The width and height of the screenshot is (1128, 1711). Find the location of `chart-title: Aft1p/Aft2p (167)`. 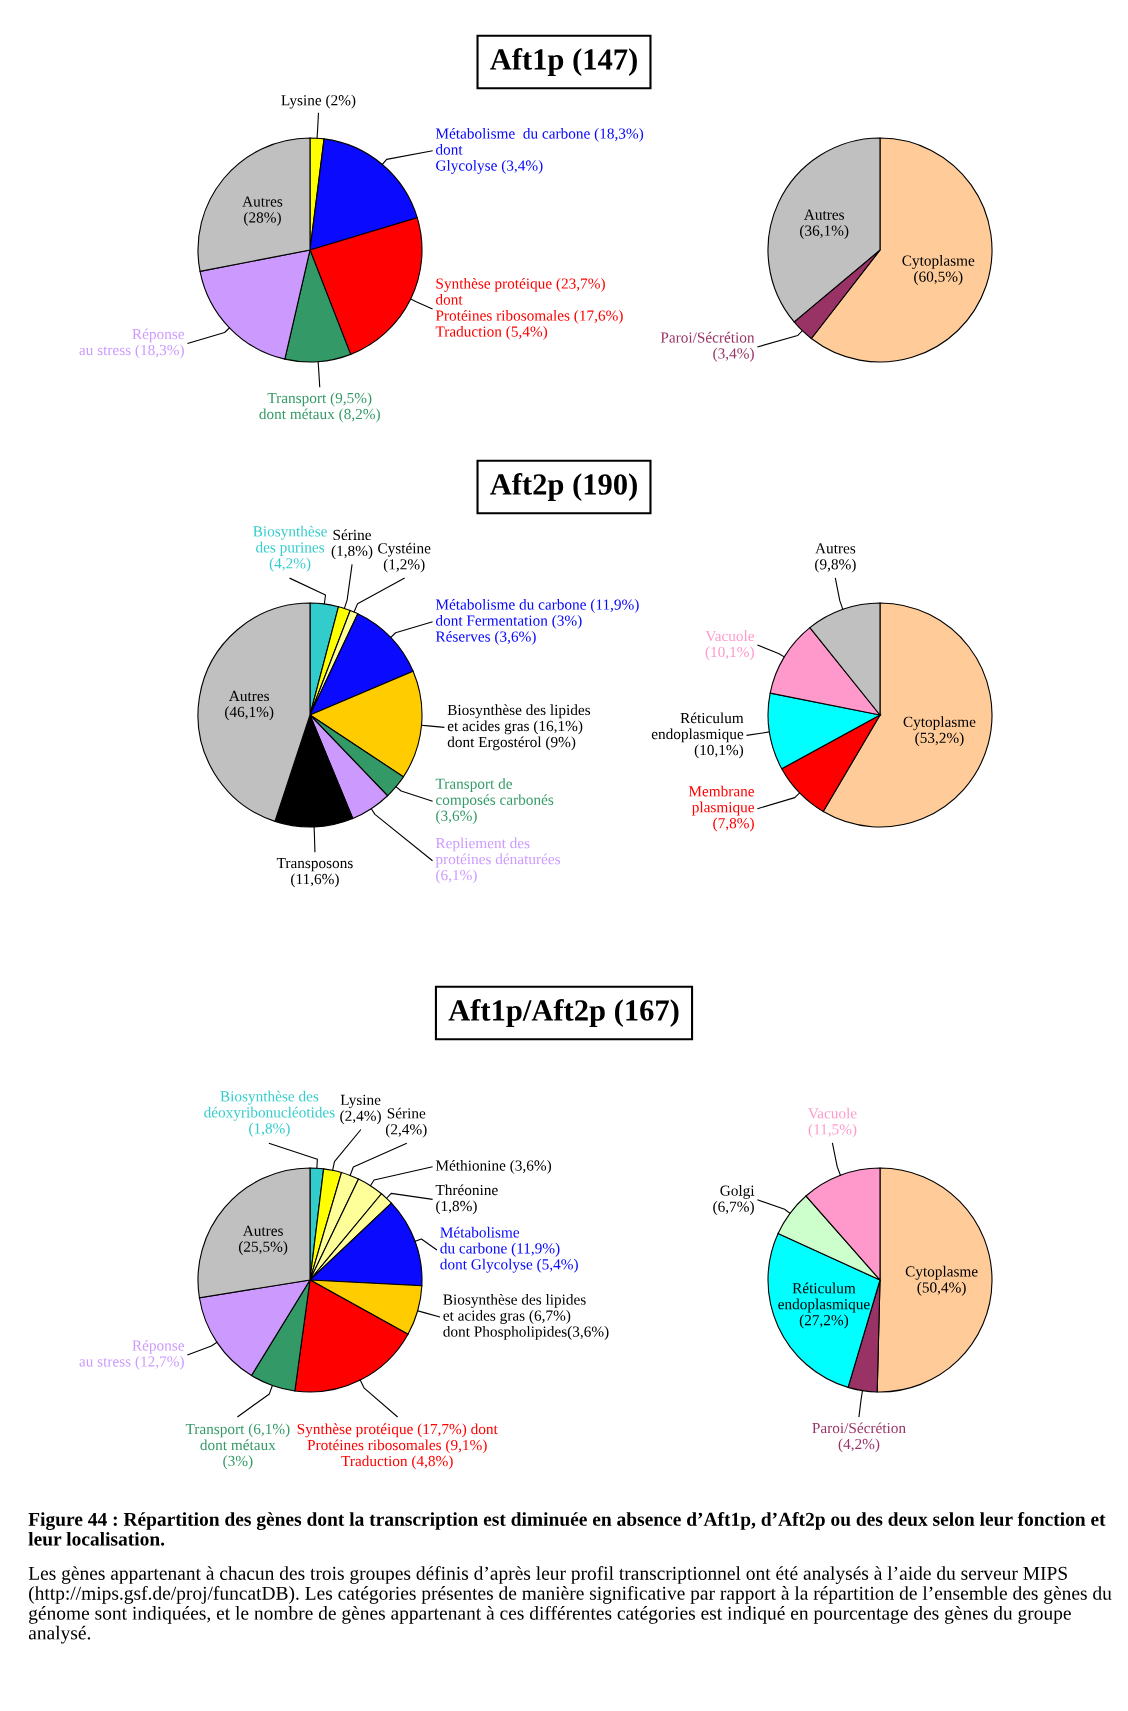

chart-title: Aft1p/Aft2p (167) is located at coordinates (563, 1013).